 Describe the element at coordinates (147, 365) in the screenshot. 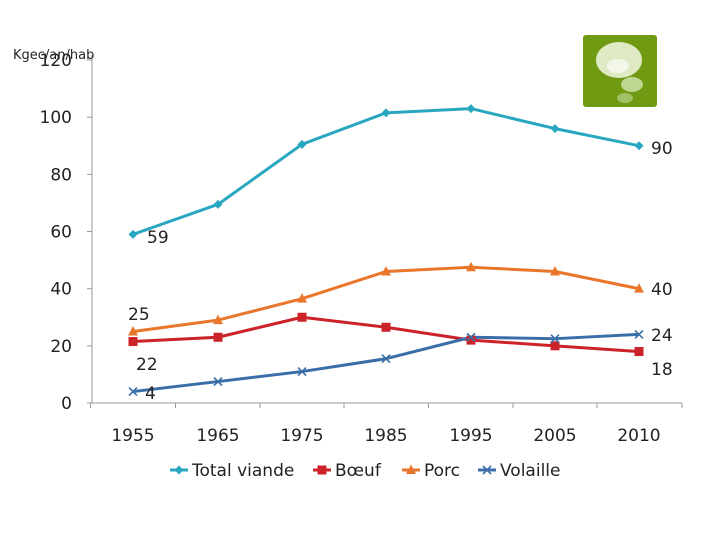

I see `data-label: 22` at that location.